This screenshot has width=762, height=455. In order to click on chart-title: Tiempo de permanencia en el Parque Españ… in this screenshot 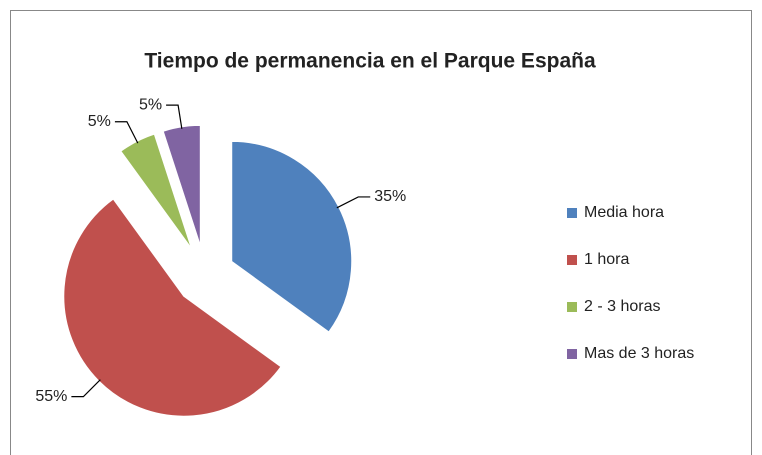, I will do `click(370, 61)`.